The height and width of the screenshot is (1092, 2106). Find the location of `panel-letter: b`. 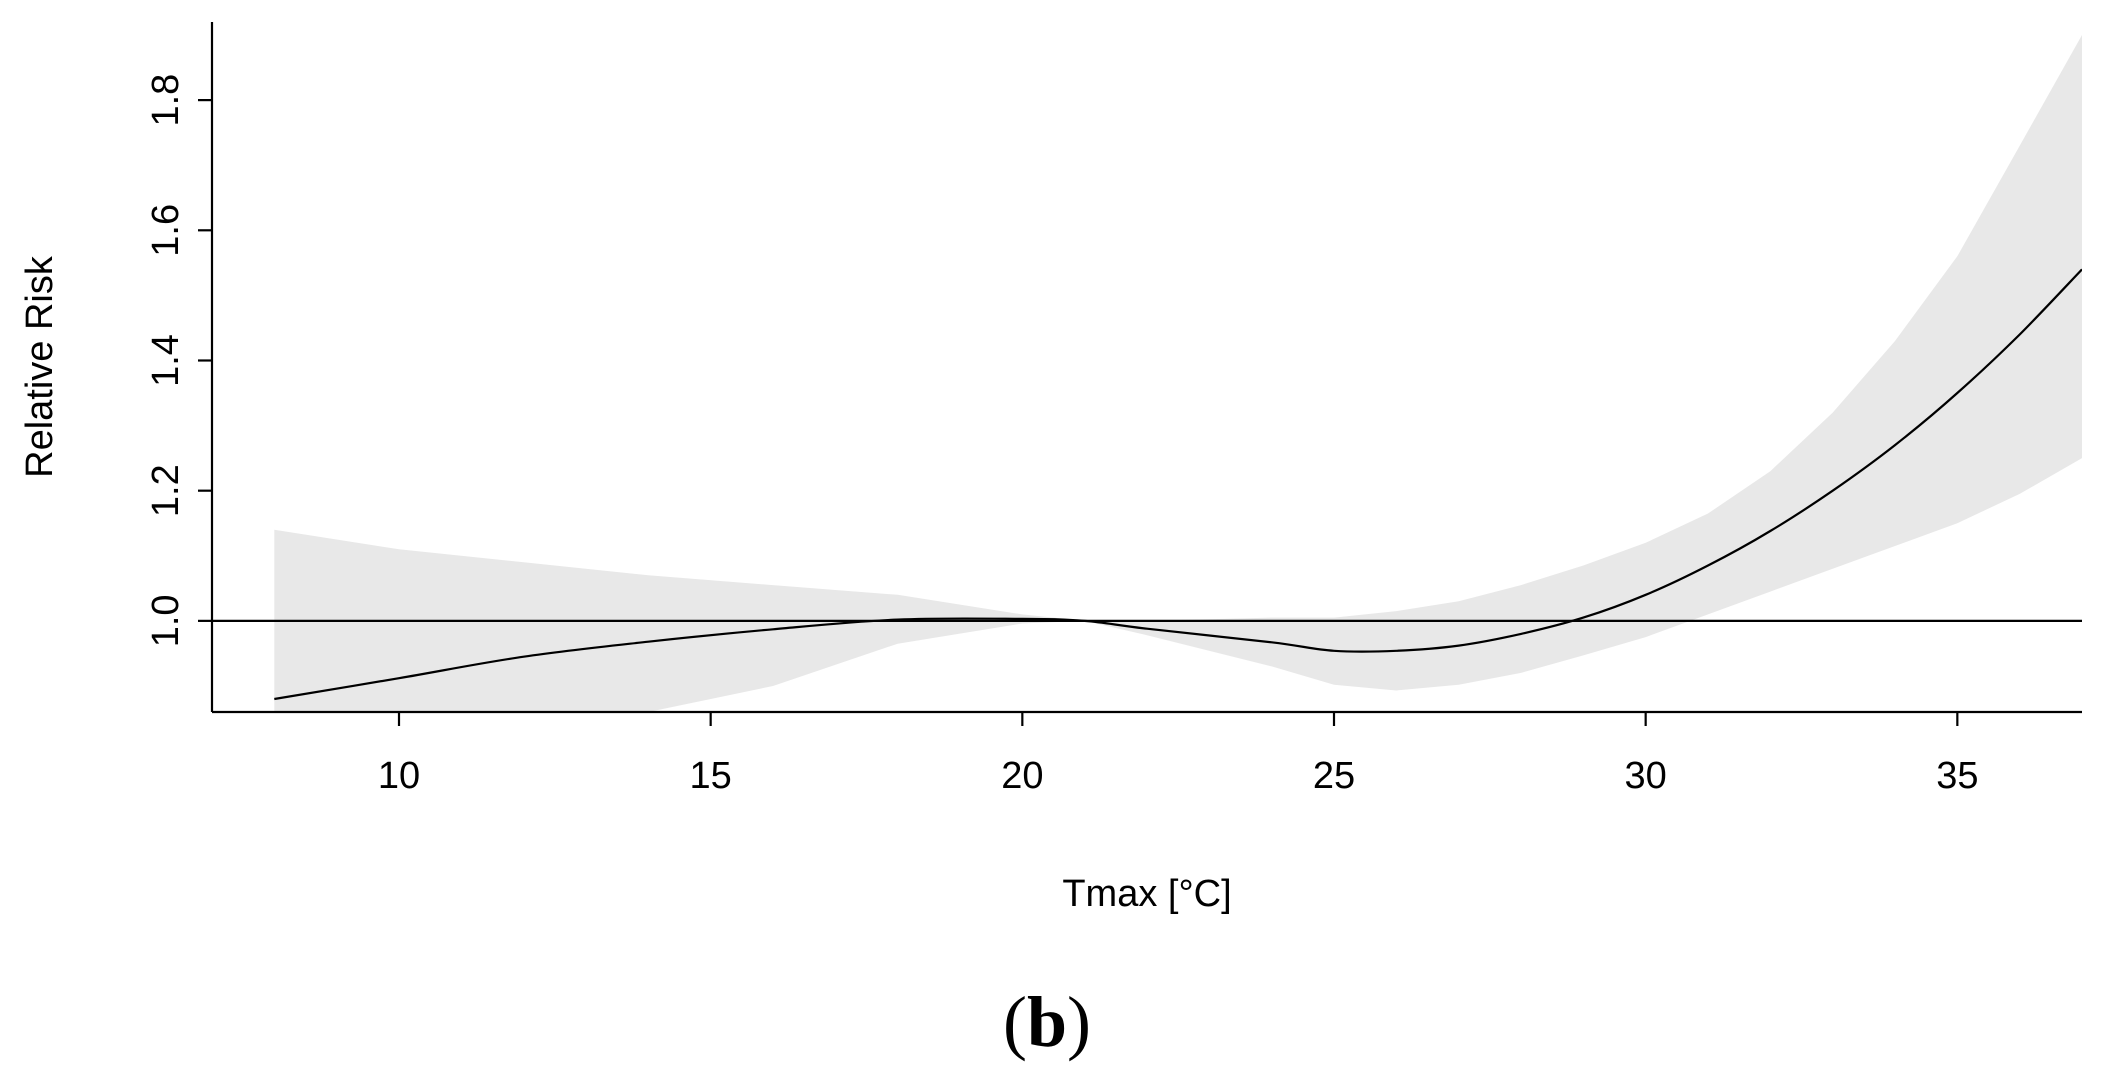

panel-letter: b is located at coordinates (1047, 1022).